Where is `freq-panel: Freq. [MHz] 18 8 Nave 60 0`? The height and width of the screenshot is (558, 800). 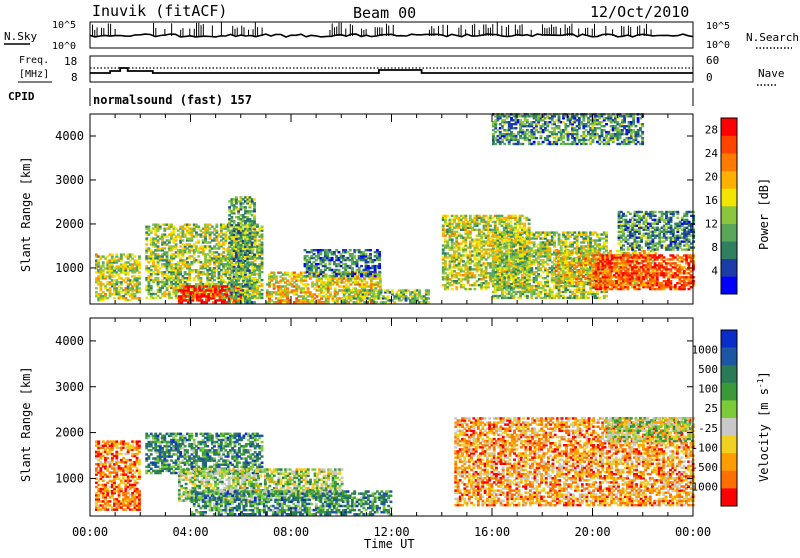 freq-panel: Freq. [MHz] 18 8 Nave 60 0 is located at coordinates (401, 69).